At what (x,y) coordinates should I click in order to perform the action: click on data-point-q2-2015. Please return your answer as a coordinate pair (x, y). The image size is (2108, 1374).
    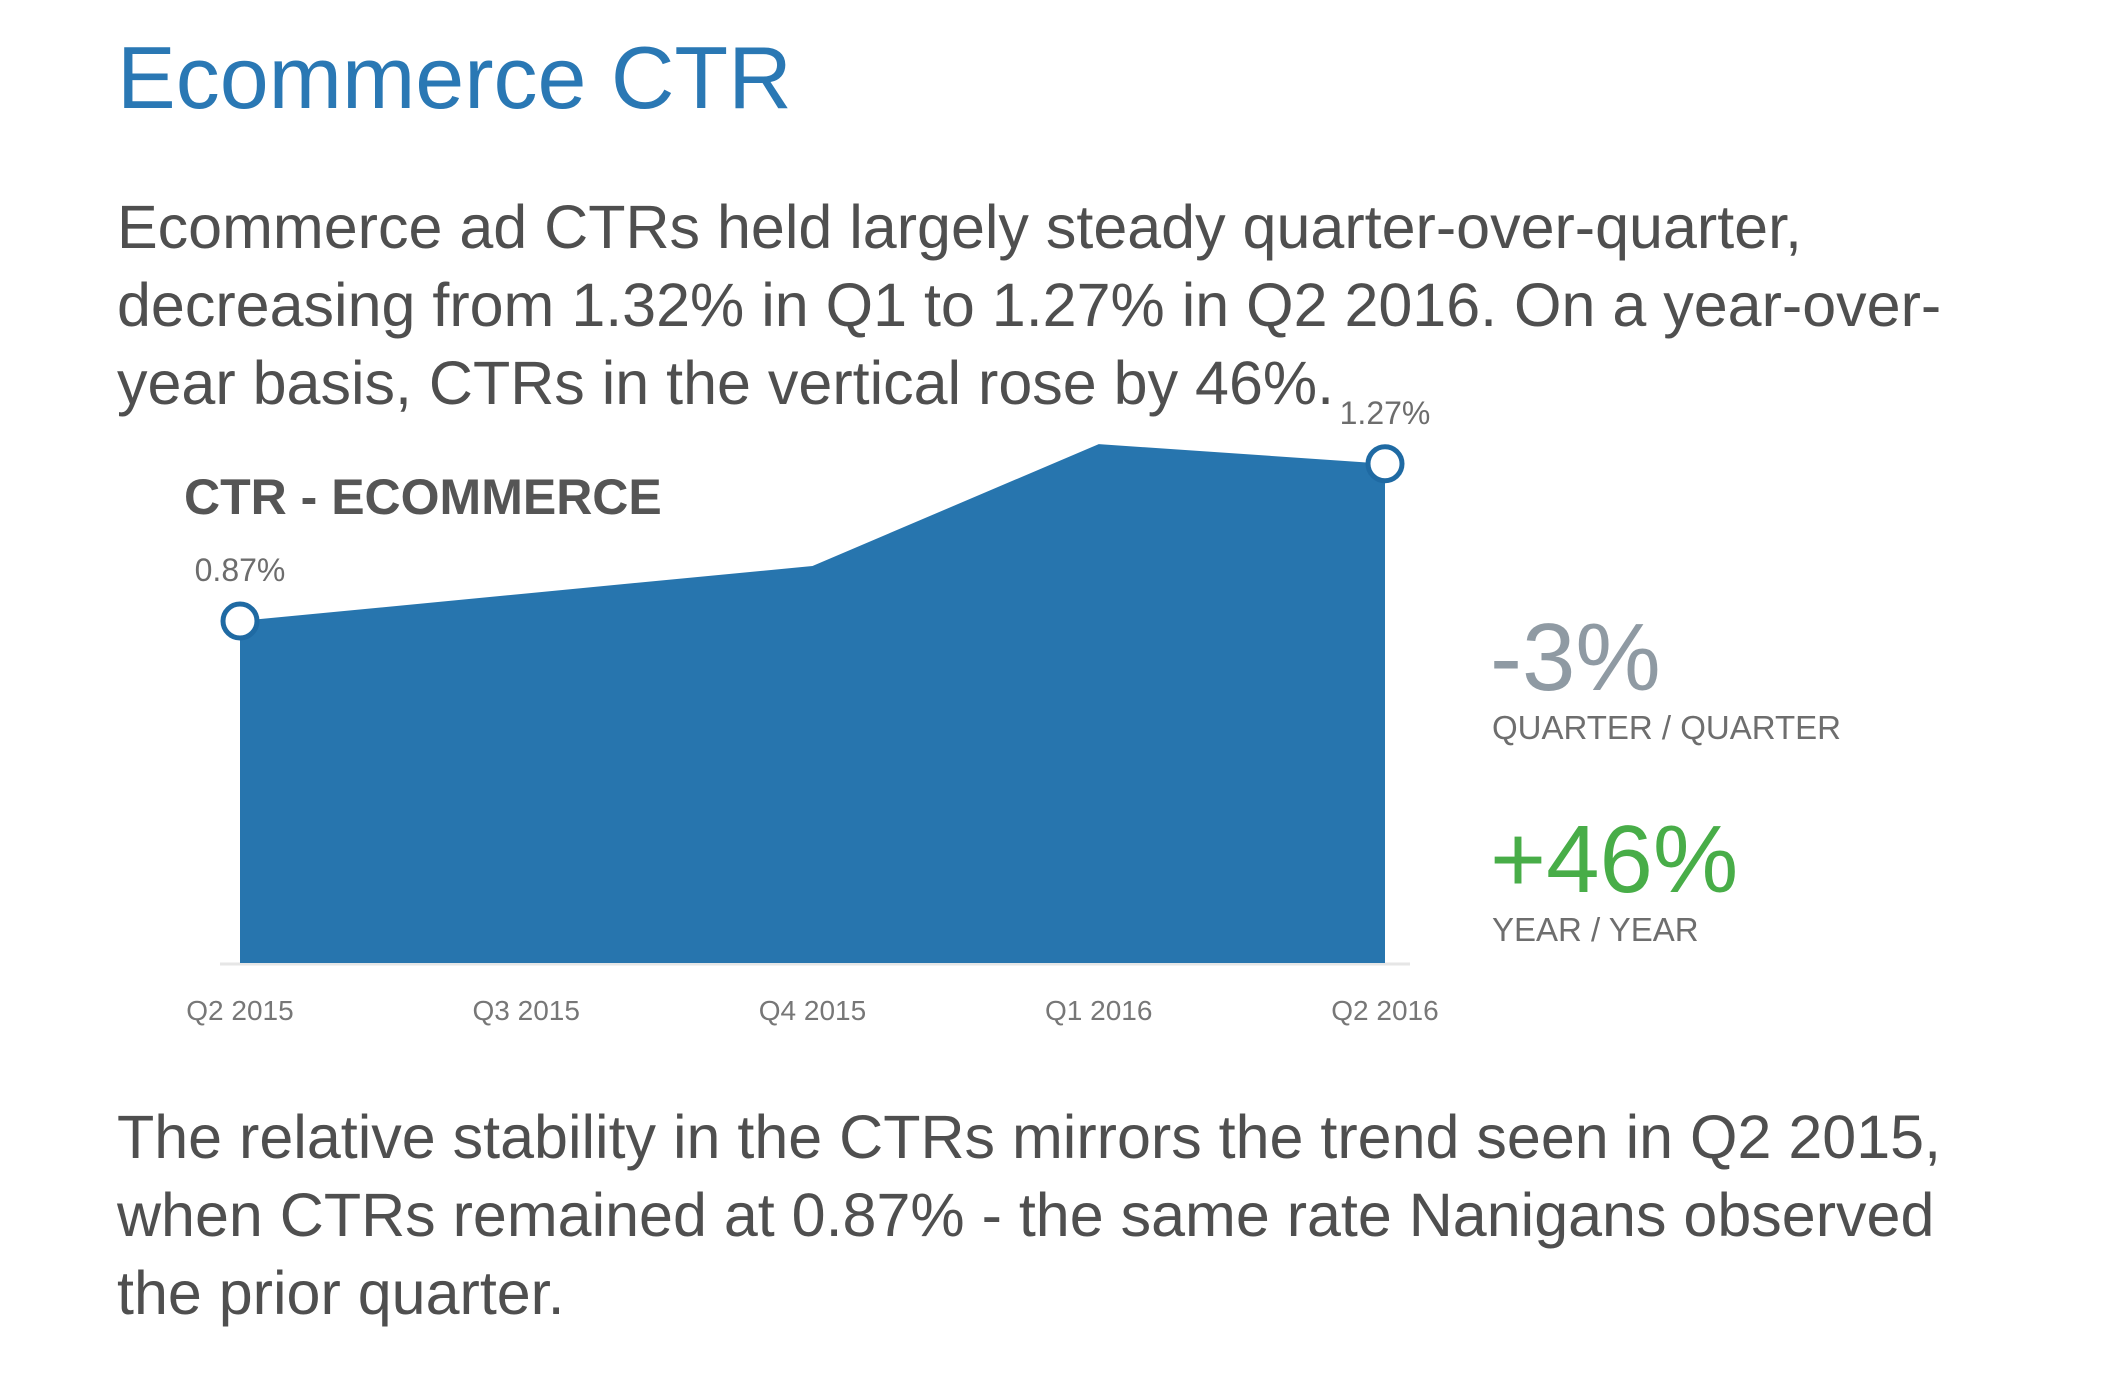
    Looking at the image, I should click on (240, 621).